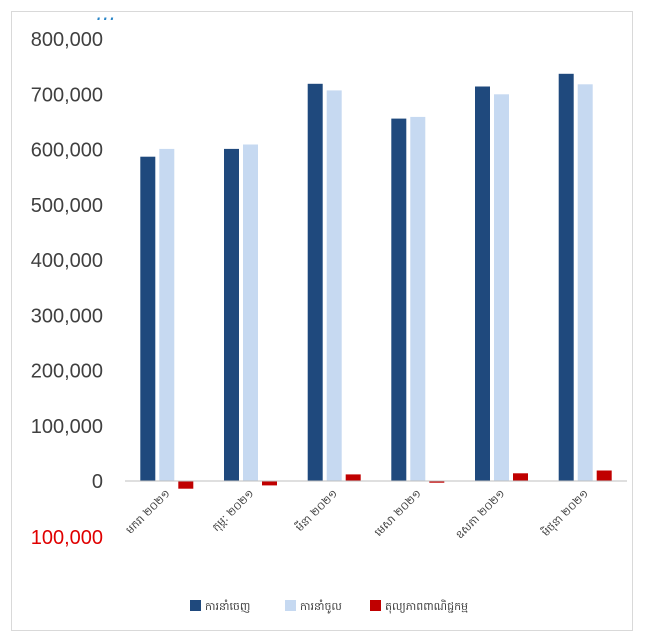 The height and width of the screenshot is (644, 650). What do you see at coordinates (565, 513) in the screenshot?
I see `x-tick-label: មិថុនា ២០២១` at bounding box center [565, 513].